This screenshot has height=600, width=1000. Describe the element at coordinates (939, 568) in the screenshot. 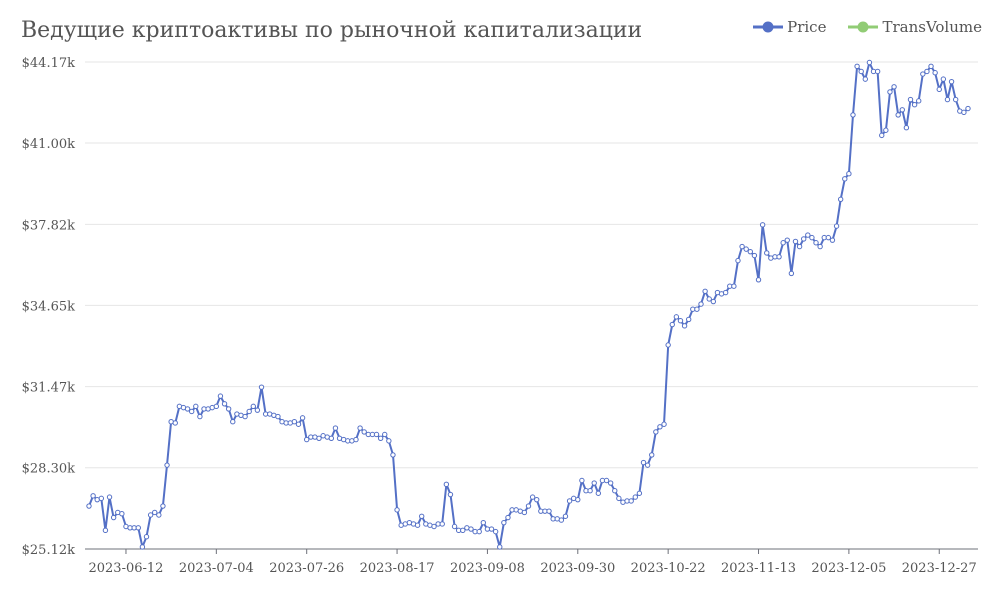

I see `x-tick-label: 2023-12-27` at that location.